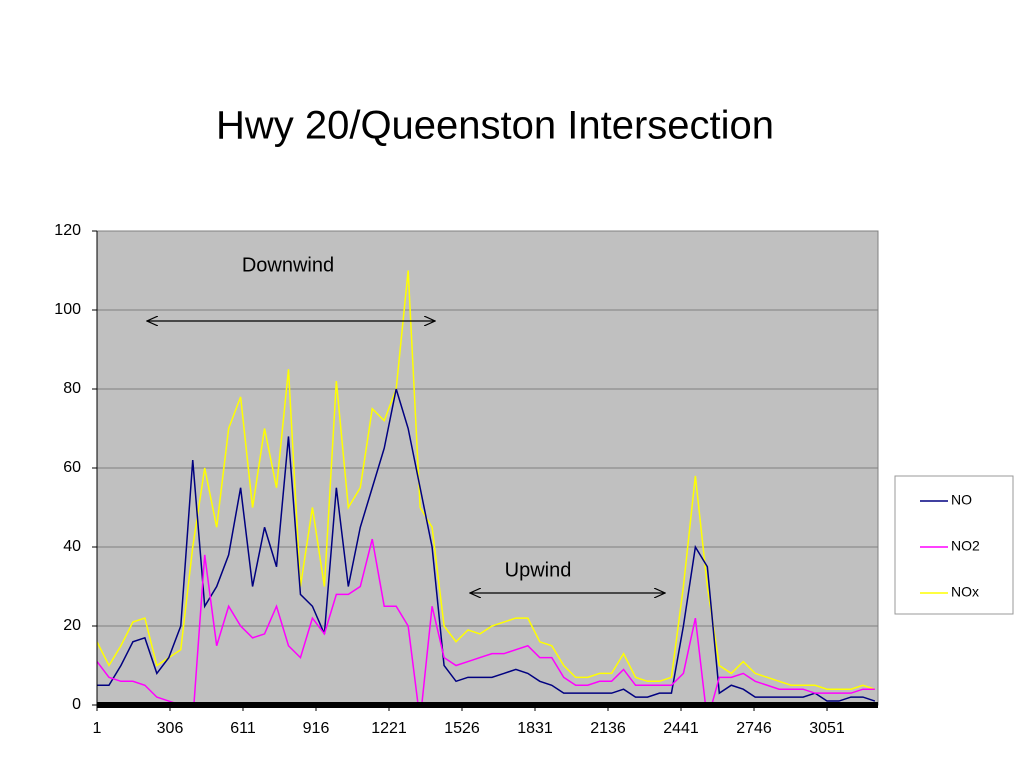  What do you see at coordinates (535, 728) in the screenshot?
I see `x-tick-label: 1831` at bounding box center [535, 728].